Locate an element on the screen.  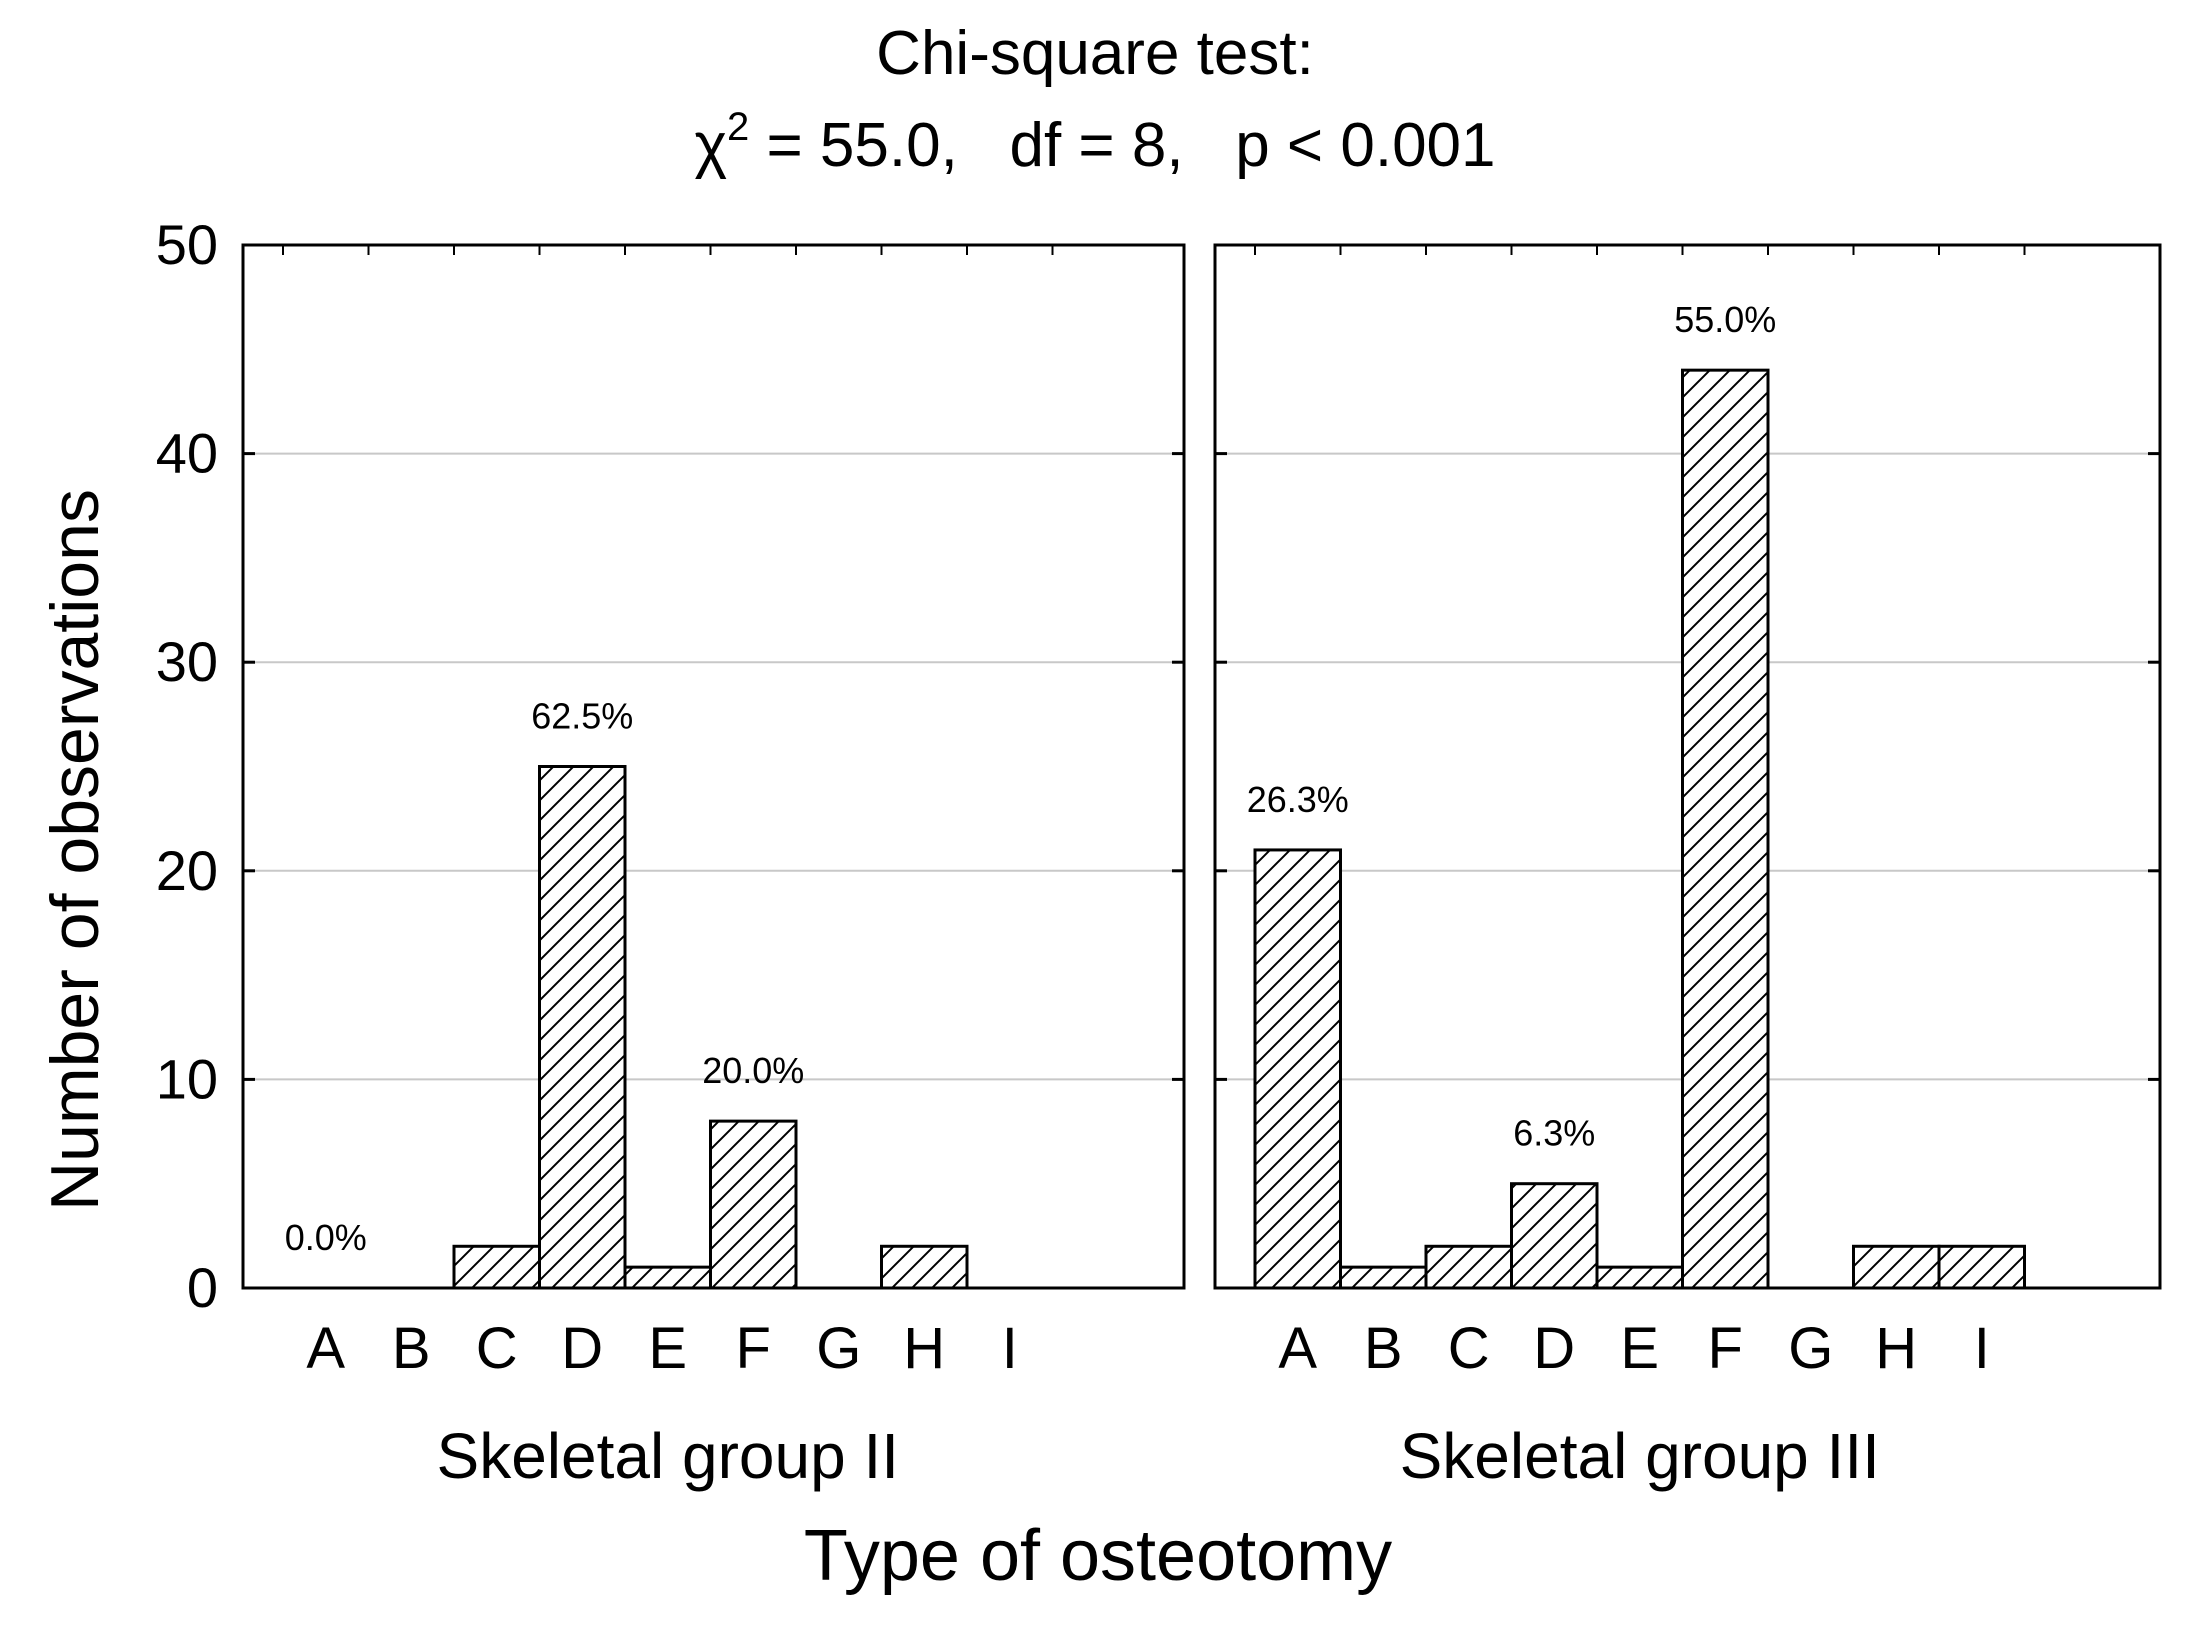
data-label: 0.0% is located at coordinates (326, 1237).